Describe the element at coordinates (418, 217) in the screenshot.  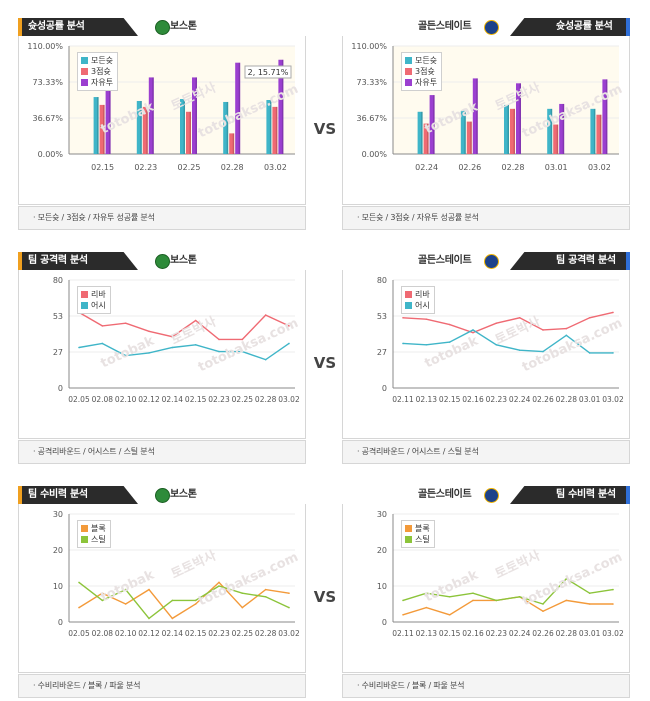
I see `footer-caption: · 모든슛 / 3점슛 / 자유투 성공률 분석` at that location.